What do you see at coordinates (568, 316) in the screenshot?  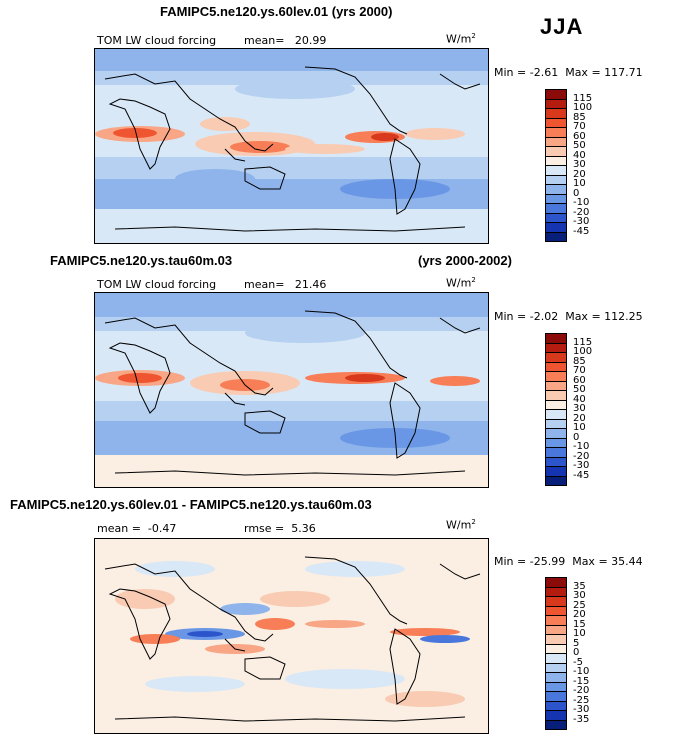 I see `panel2-minmax: Min = -2.02 Max = 112.25` at bounding box center [568, 316].